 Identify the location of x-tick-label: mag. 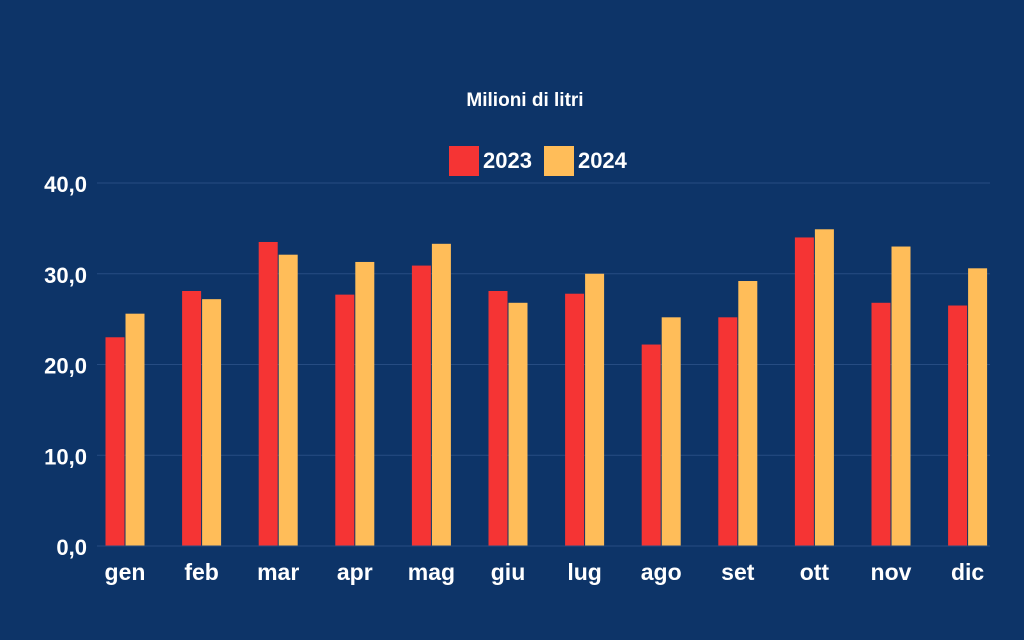
(431, 572).